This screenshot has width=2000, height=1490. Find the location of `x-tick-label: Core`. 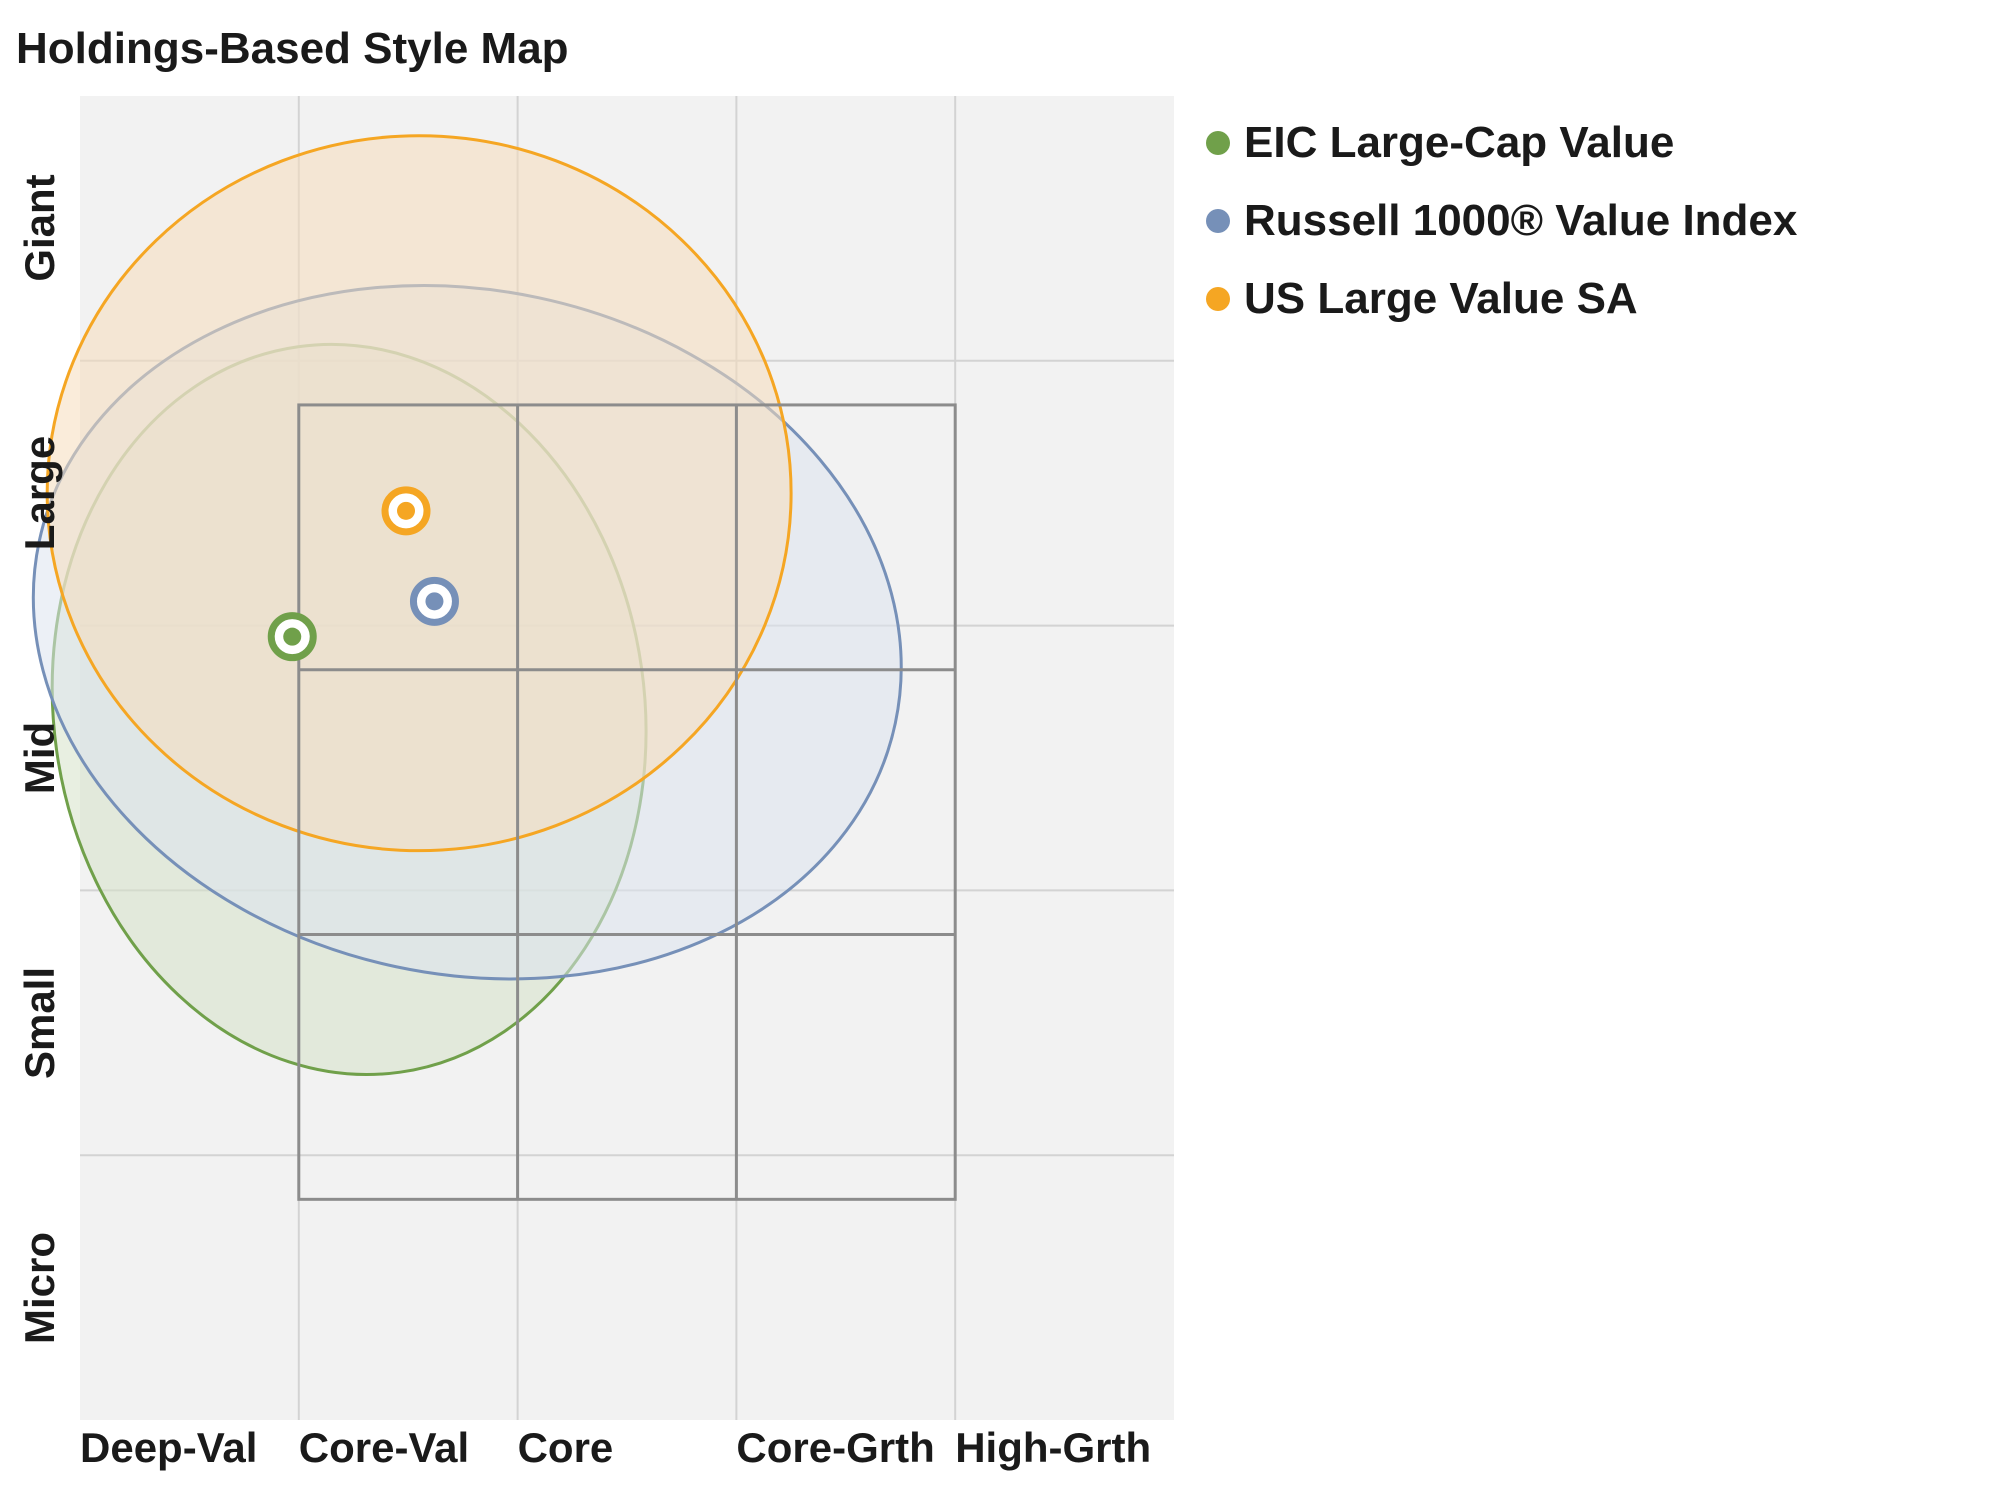

x-tick-label: Core is located at coordinates (565, 1447).